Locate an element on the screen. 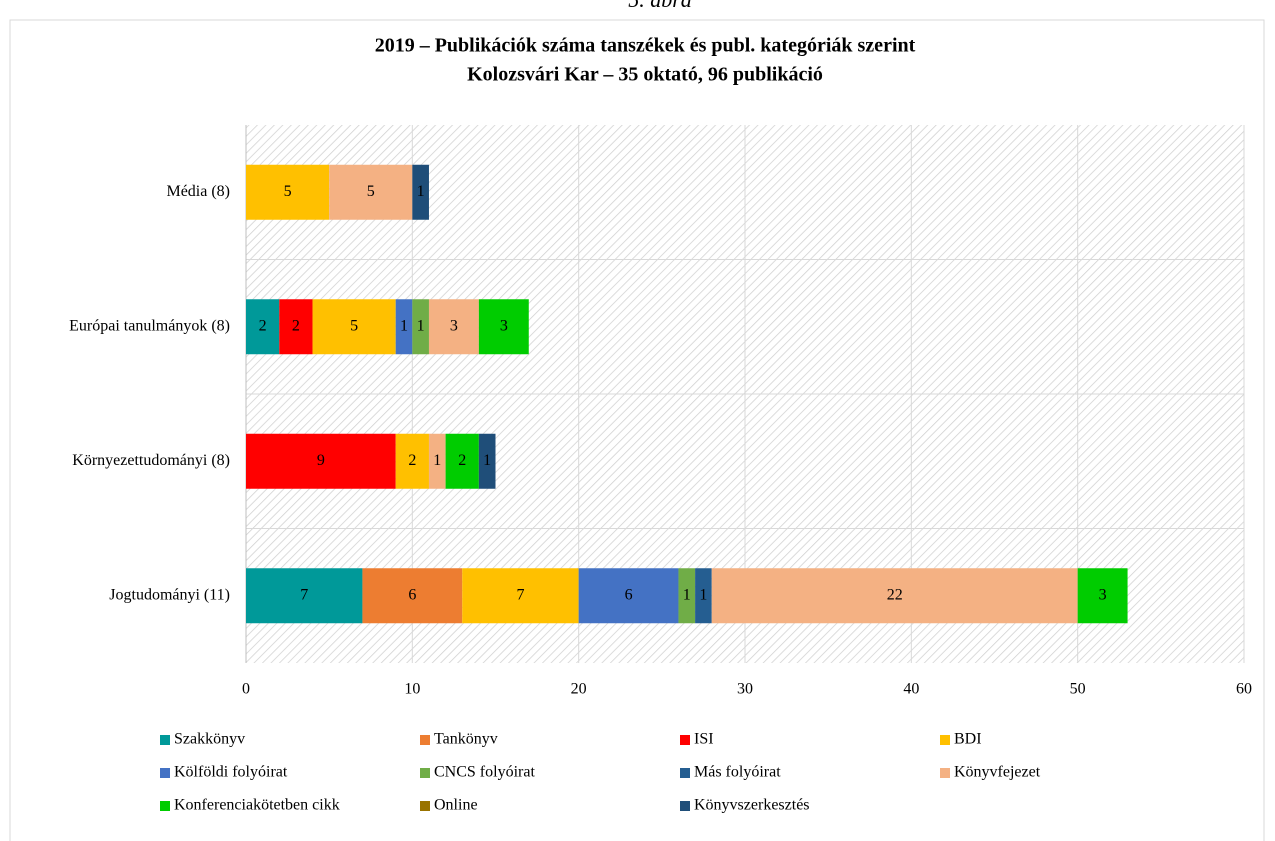 The image size is (1275, 841). y-tick-label: Környezettudományi (8) is located at coordinates (151, 460).